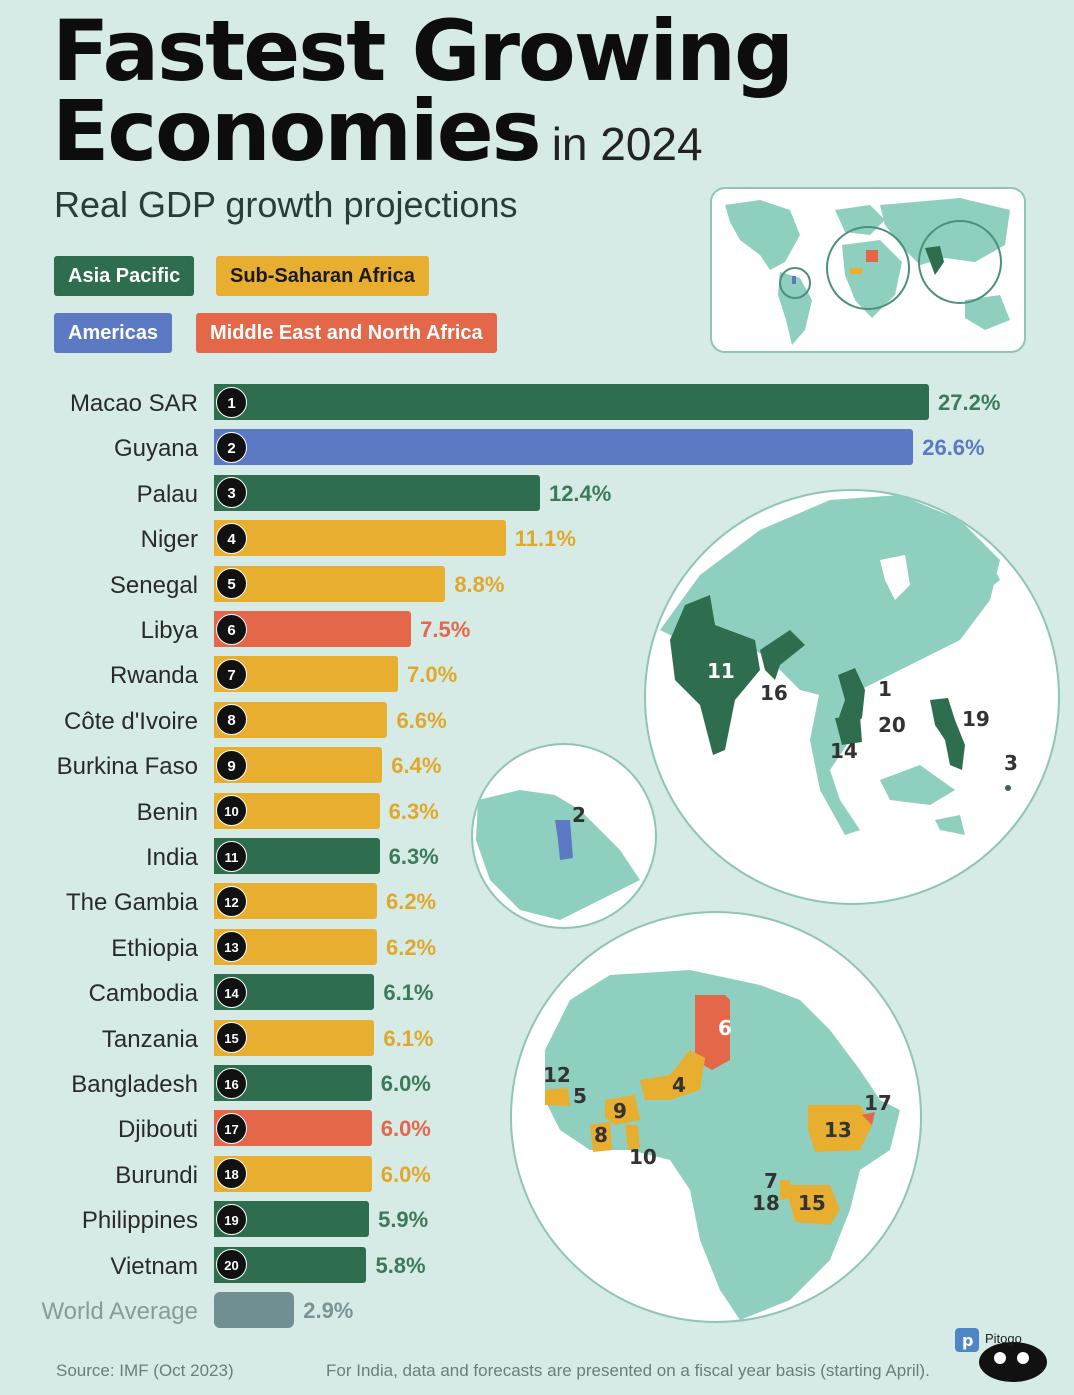 The image size is (1074, 1395). What do you see at coordinates (838, 1130) in the screenshot?
I see `map-label: 13` at bounding box center [838, 1130].